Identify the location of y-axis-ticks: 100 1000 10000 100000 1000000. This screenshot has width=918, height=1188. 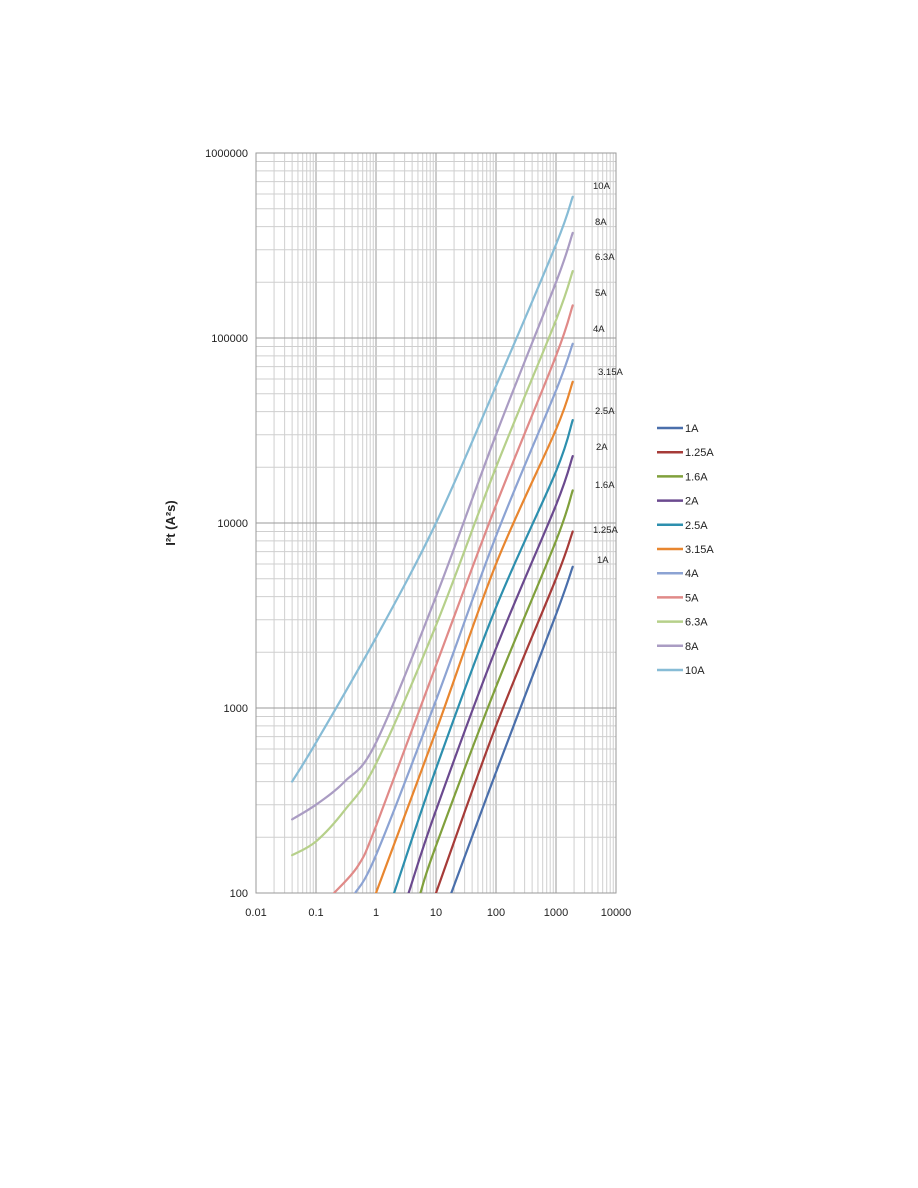
(226, 524).